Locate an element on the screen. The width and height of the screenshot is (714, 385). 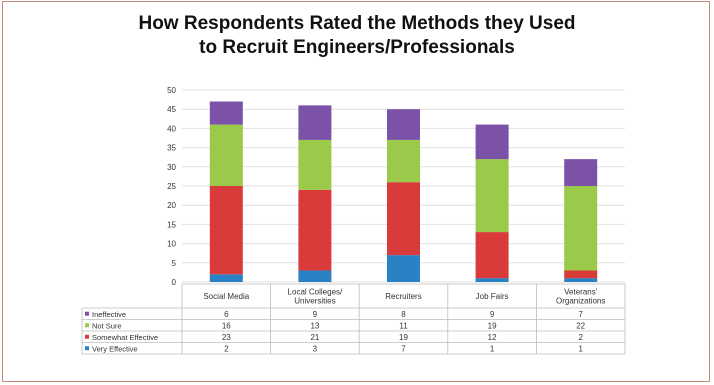
data-table-value: 23 is located at coordinates (226, 337).